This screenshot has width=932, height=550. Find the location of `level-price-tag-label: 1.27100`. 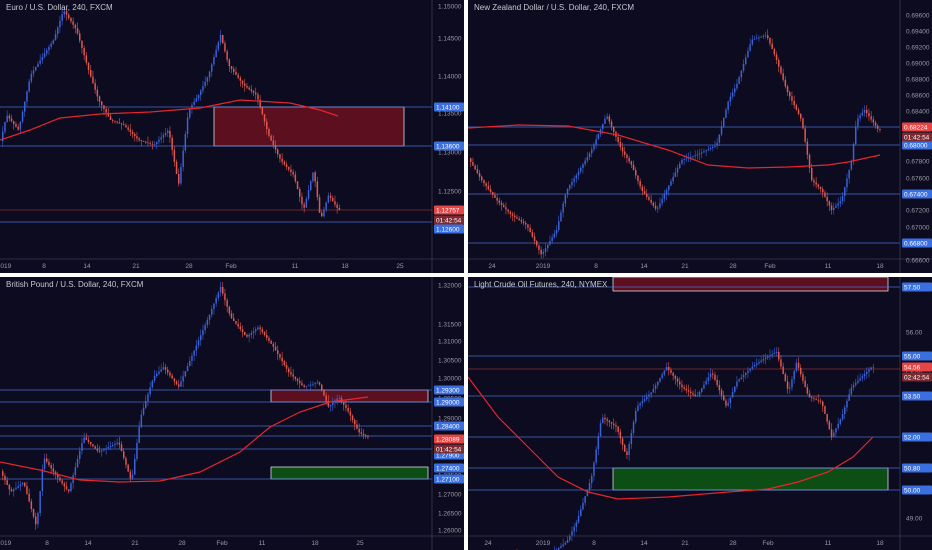

level-price-tag-label: 1.27100 is located at coordinates (448, 479).